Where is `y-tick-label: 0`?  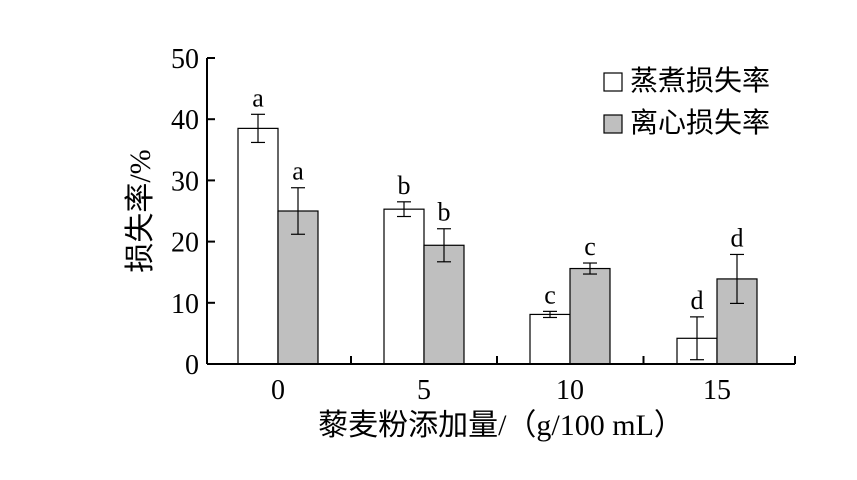 y-tick-label: 0 is located at coordinates (192, 365).